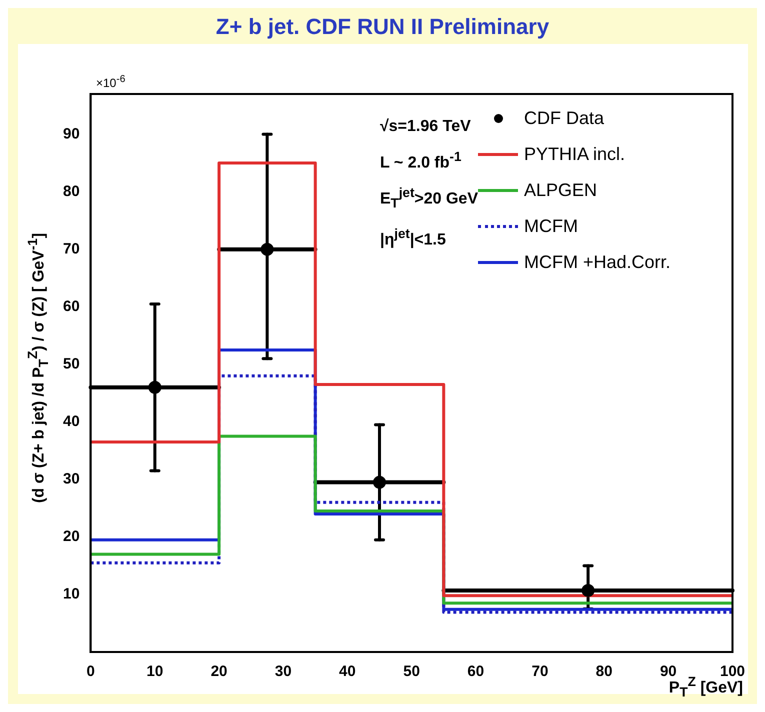 This screenshot has width=765, height=712. I want to click on annotation: √s=1.96 TeV, so click(426, 127).